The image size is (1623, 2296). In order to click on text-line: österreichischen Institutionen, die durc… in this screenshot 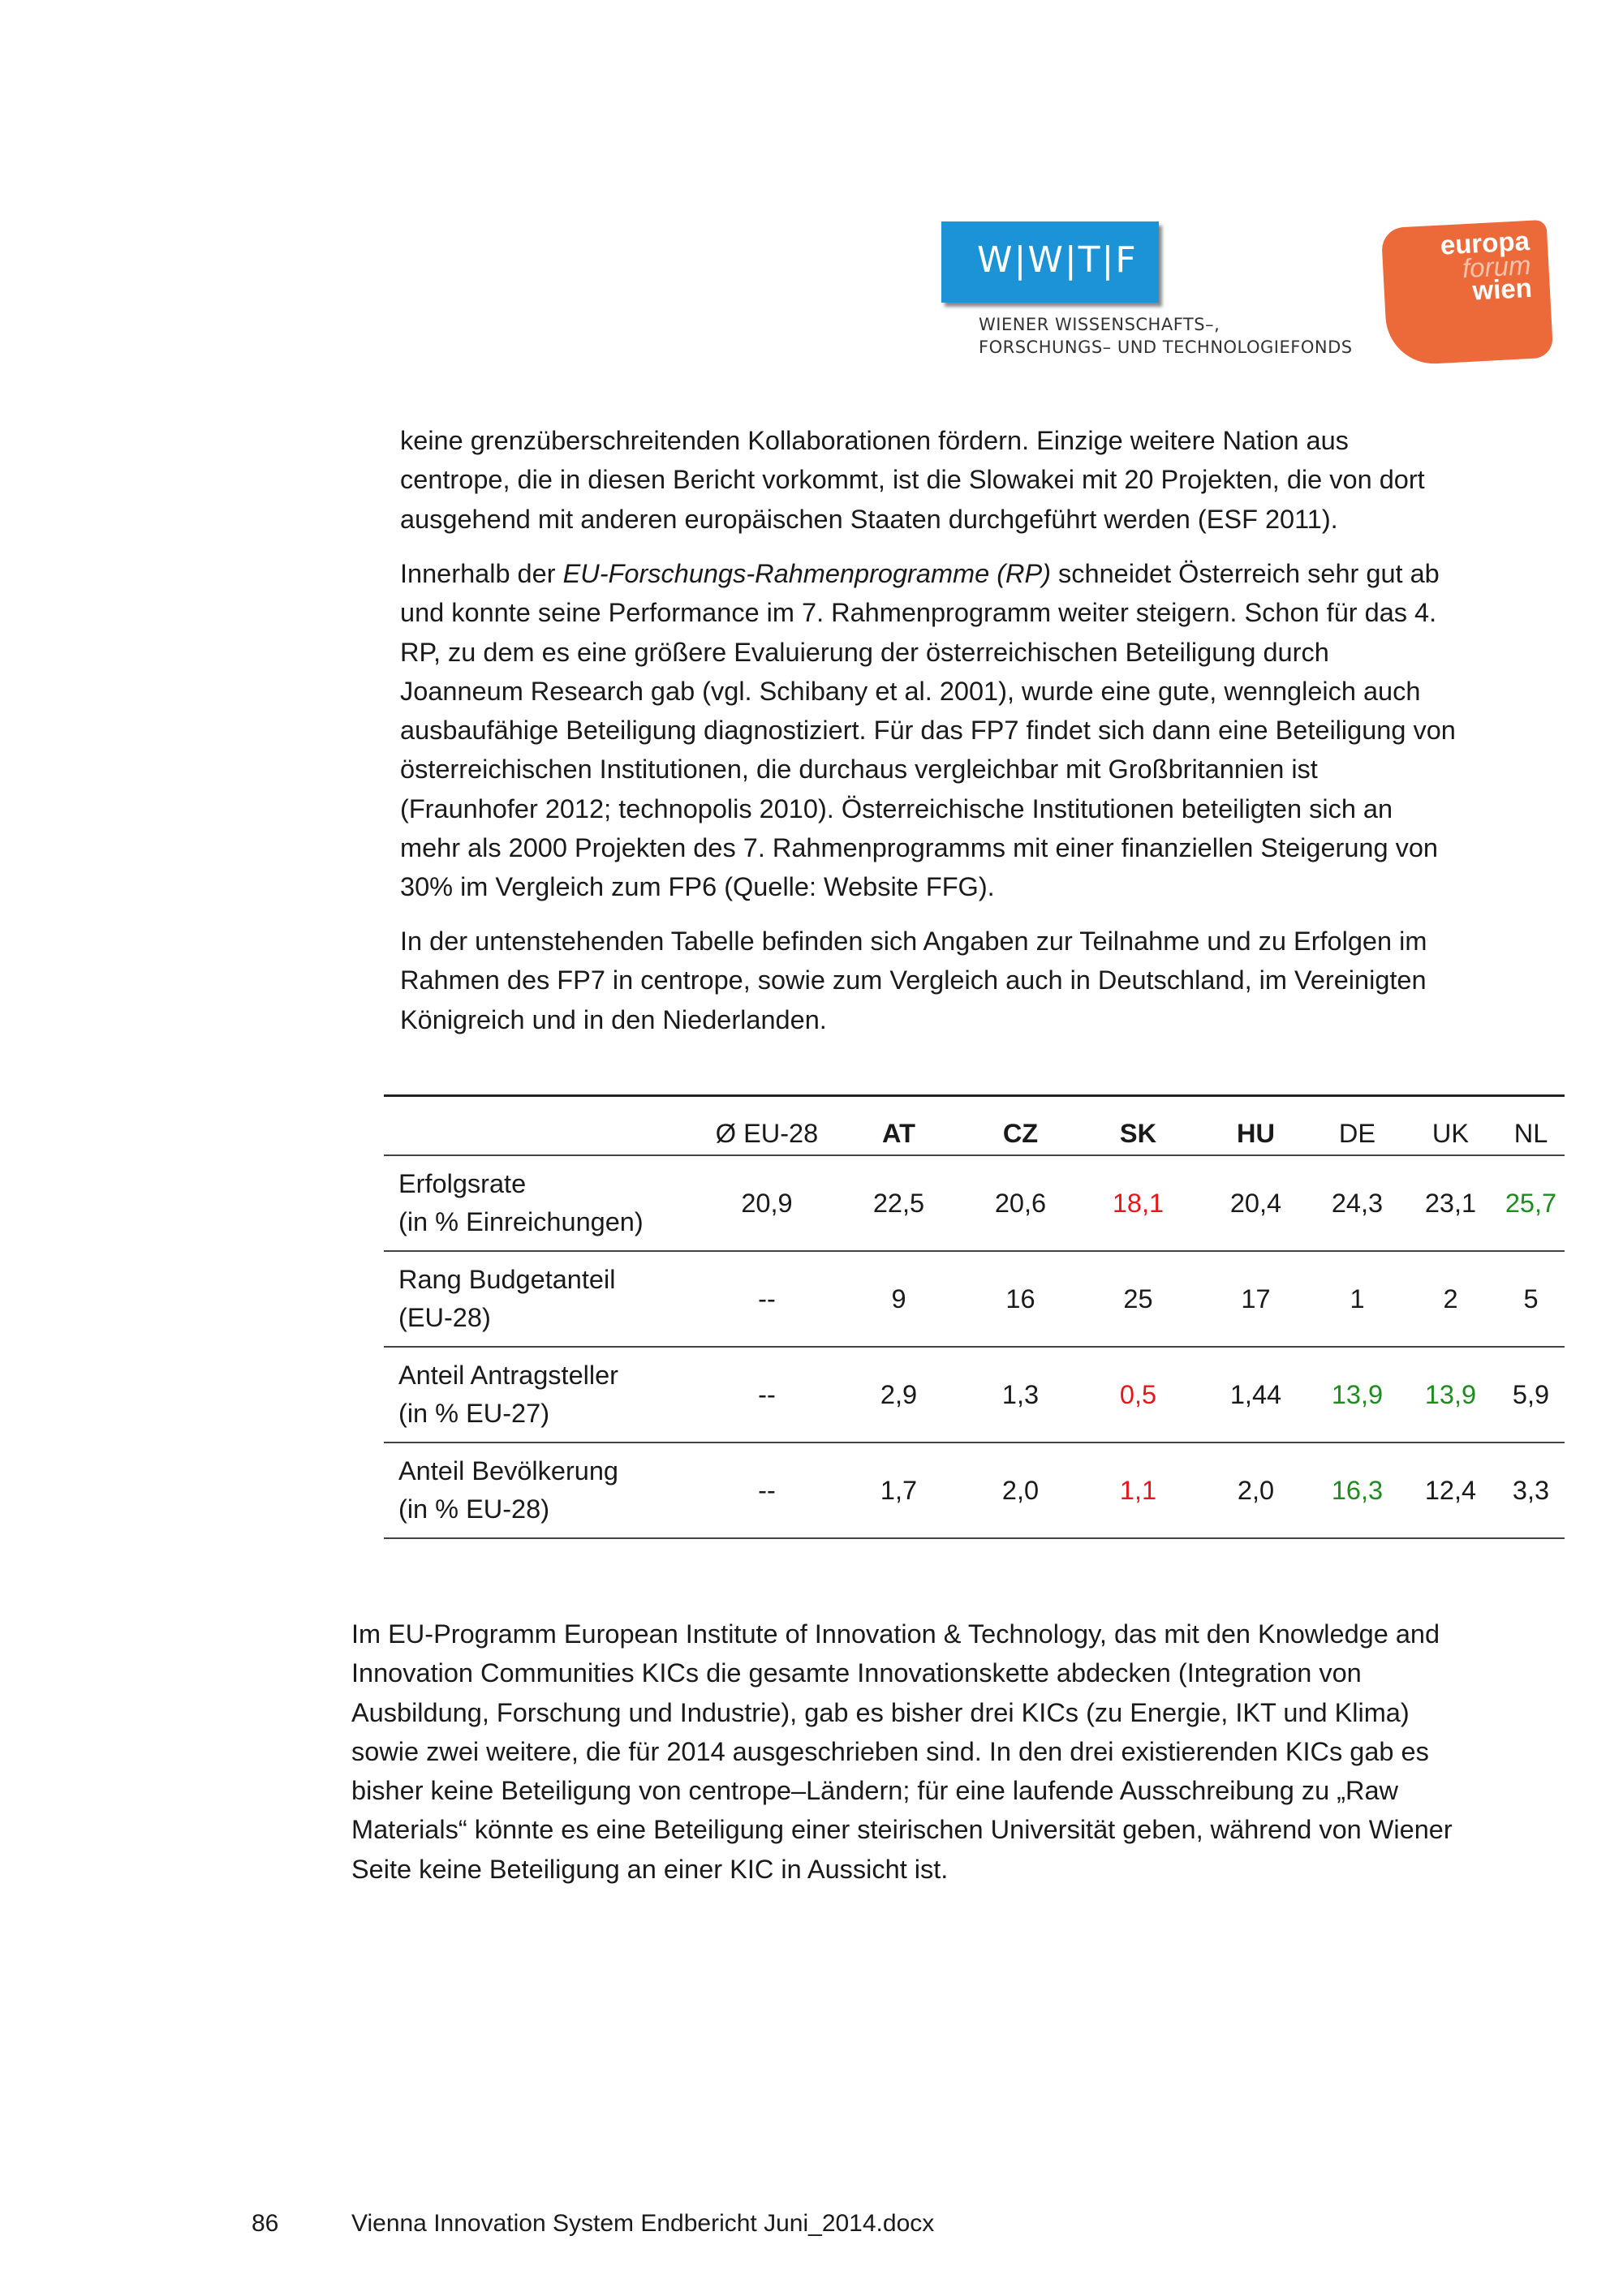, I will do `click(859, 770)`.